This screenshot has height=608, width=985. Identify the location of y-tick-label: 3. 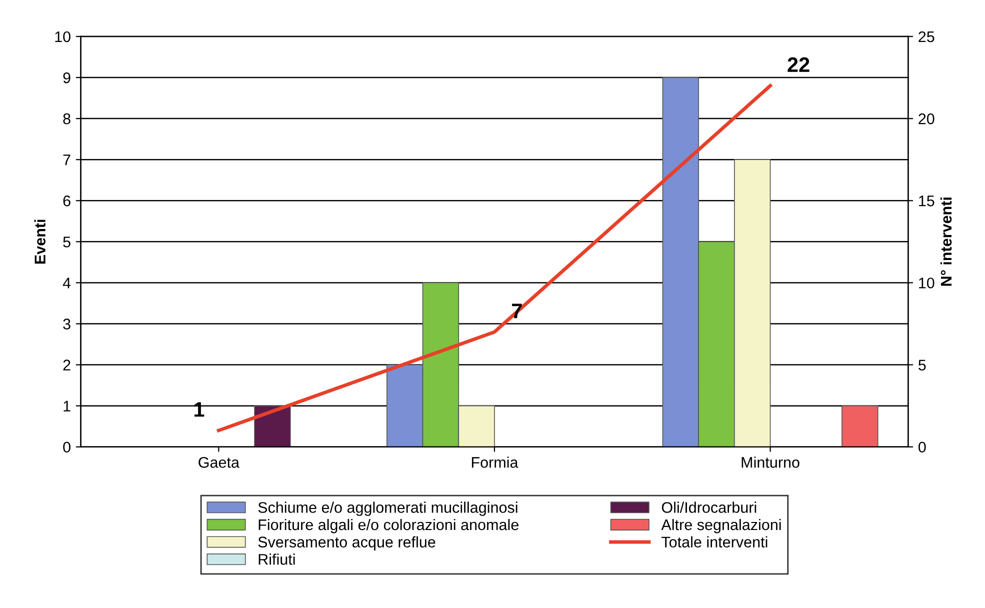
(66, 324).